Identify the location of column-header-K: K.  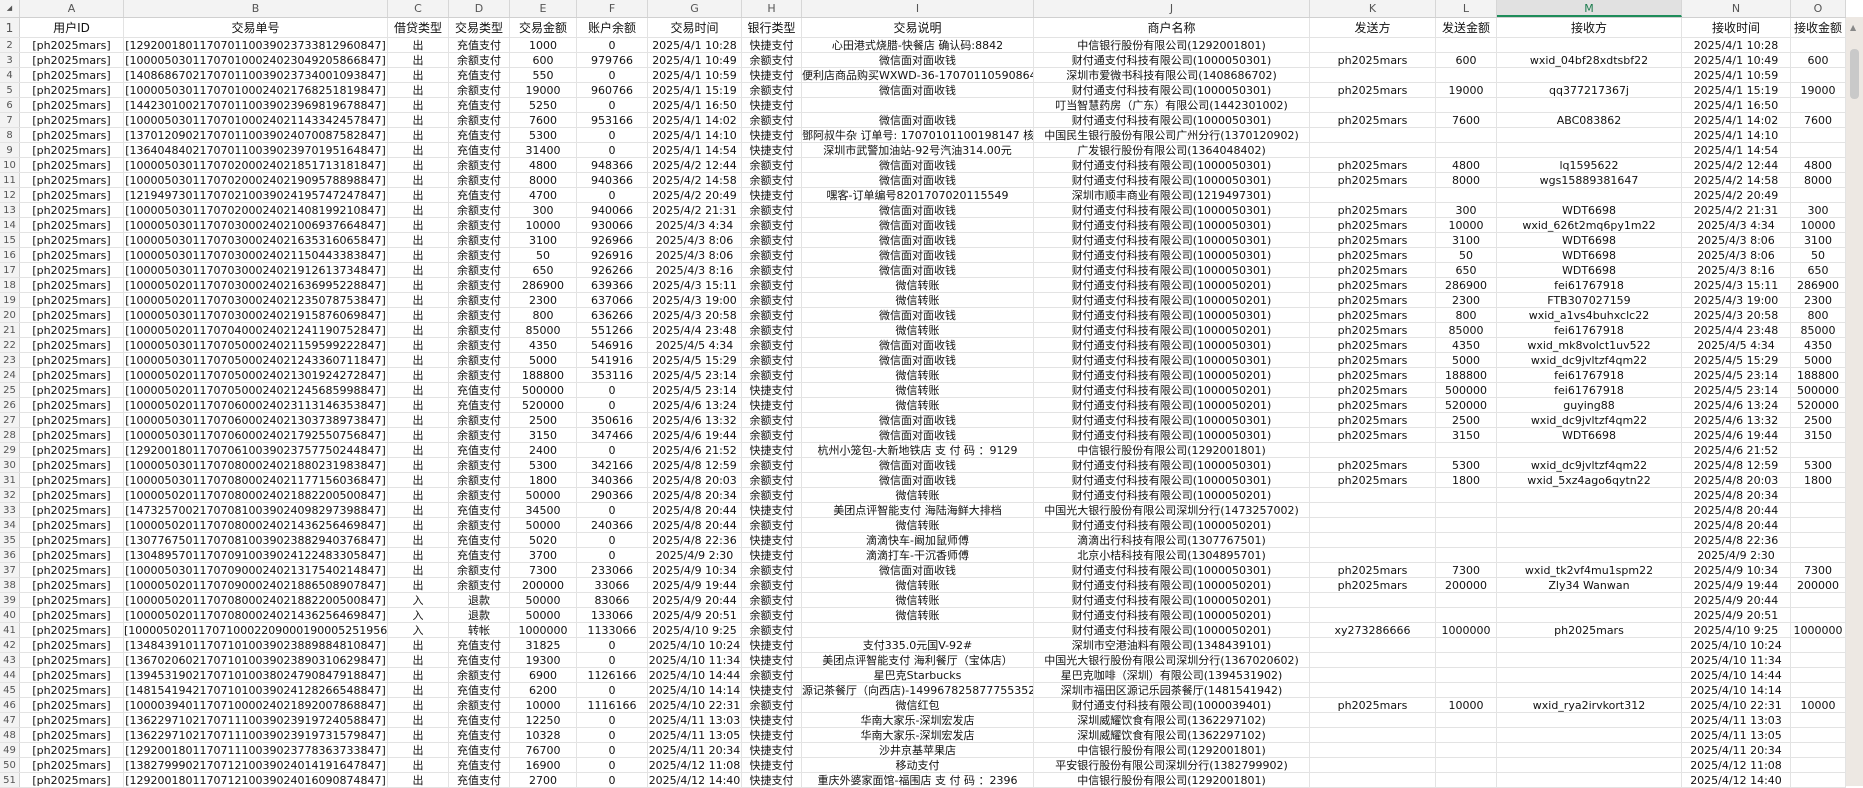
(1373, 8).